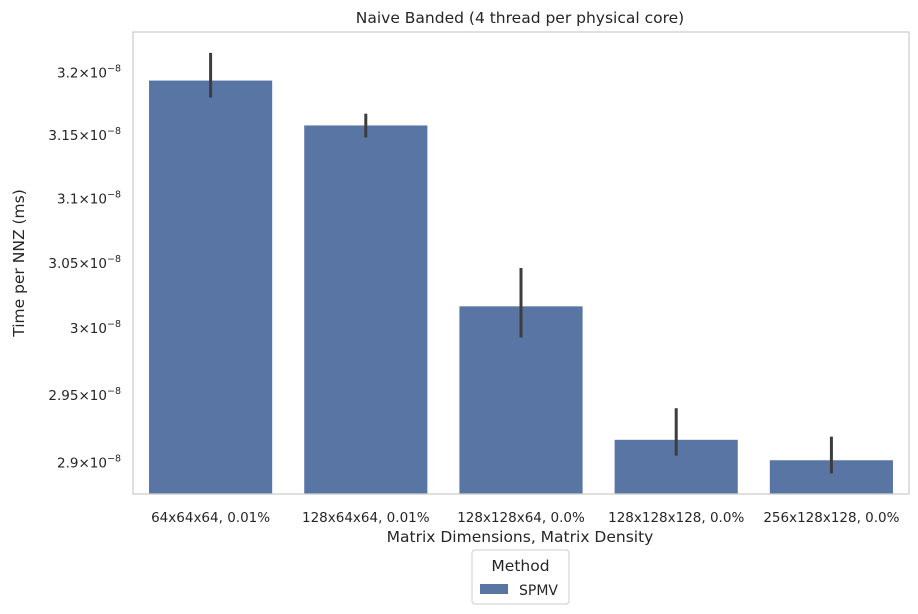 This screenshot has height=614, width=918. What do you see at coordinates (89, 73) in the screenshot?
I see `y-tick-label: 3.2×10⁻⁸` at bounding box center [89, 73].